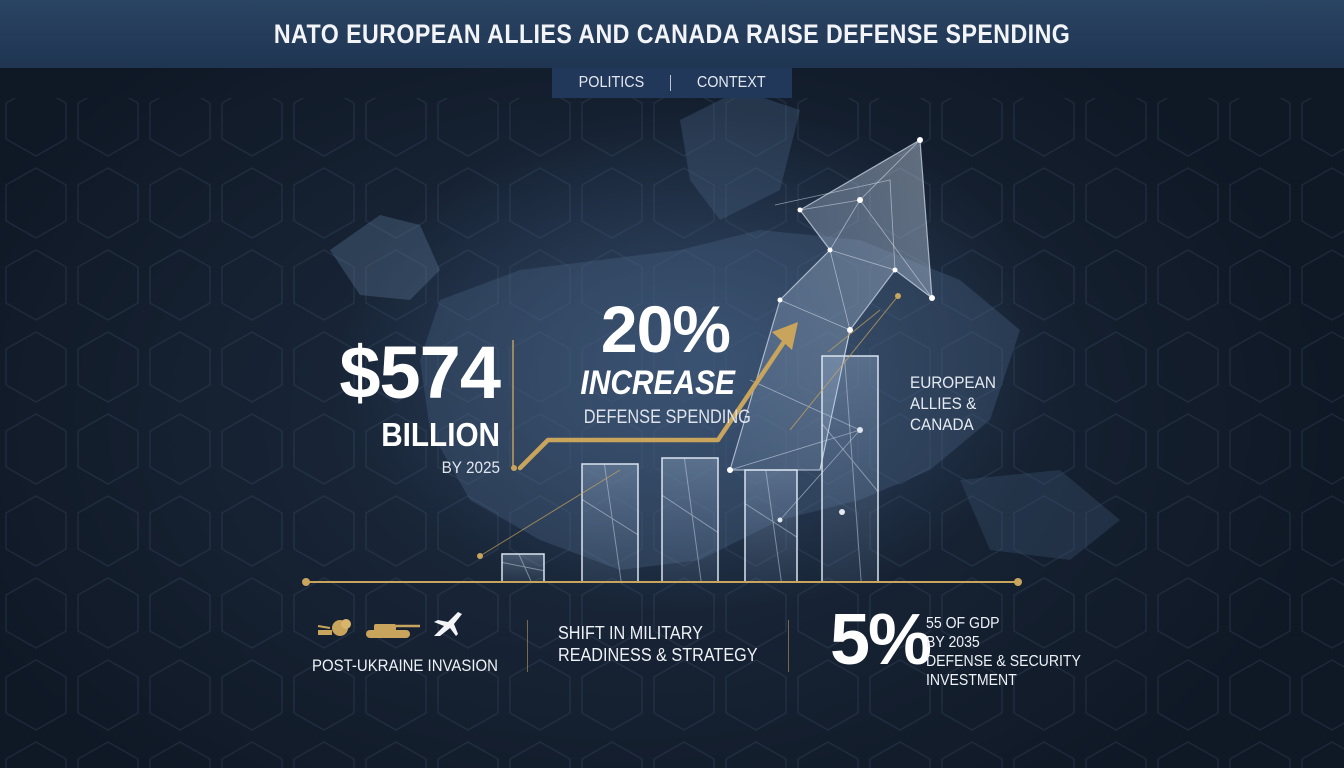 The height and width of the screenshot is (768, 1344). I want to click on gdp-line-4: INVESTMENT, so click(971, 680).